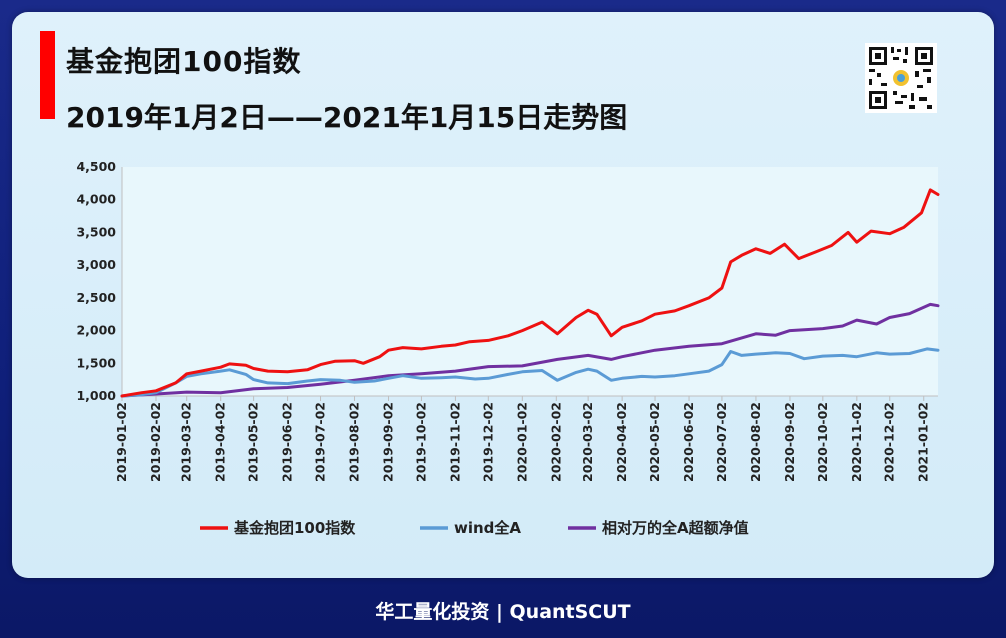  I want to click on y-tick-label: 4,000, so click(96, 199).